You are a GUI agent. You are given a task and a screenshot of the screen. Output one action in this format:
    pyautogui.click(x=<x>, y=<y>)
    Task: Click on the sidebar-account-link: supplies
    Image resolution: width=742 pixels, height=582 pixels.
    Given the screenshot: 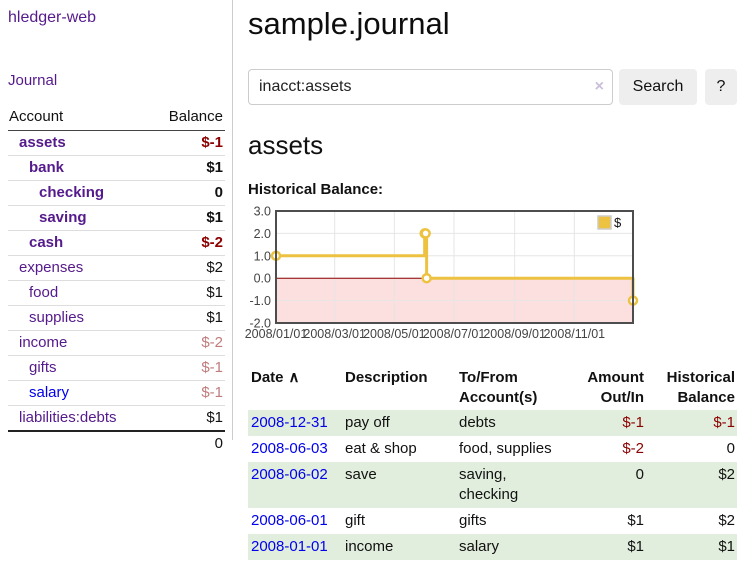 What is the action you would take?
    pyautogui.click(x=57, y=317)
    